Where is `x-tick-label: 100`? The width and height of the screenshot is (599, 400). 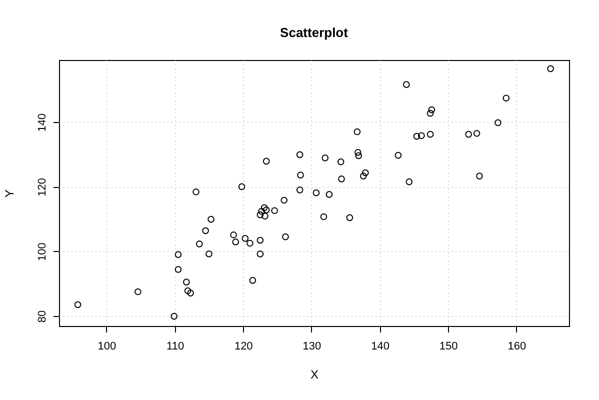 x-tick-label: 100 is located at coordinates (107, 346).